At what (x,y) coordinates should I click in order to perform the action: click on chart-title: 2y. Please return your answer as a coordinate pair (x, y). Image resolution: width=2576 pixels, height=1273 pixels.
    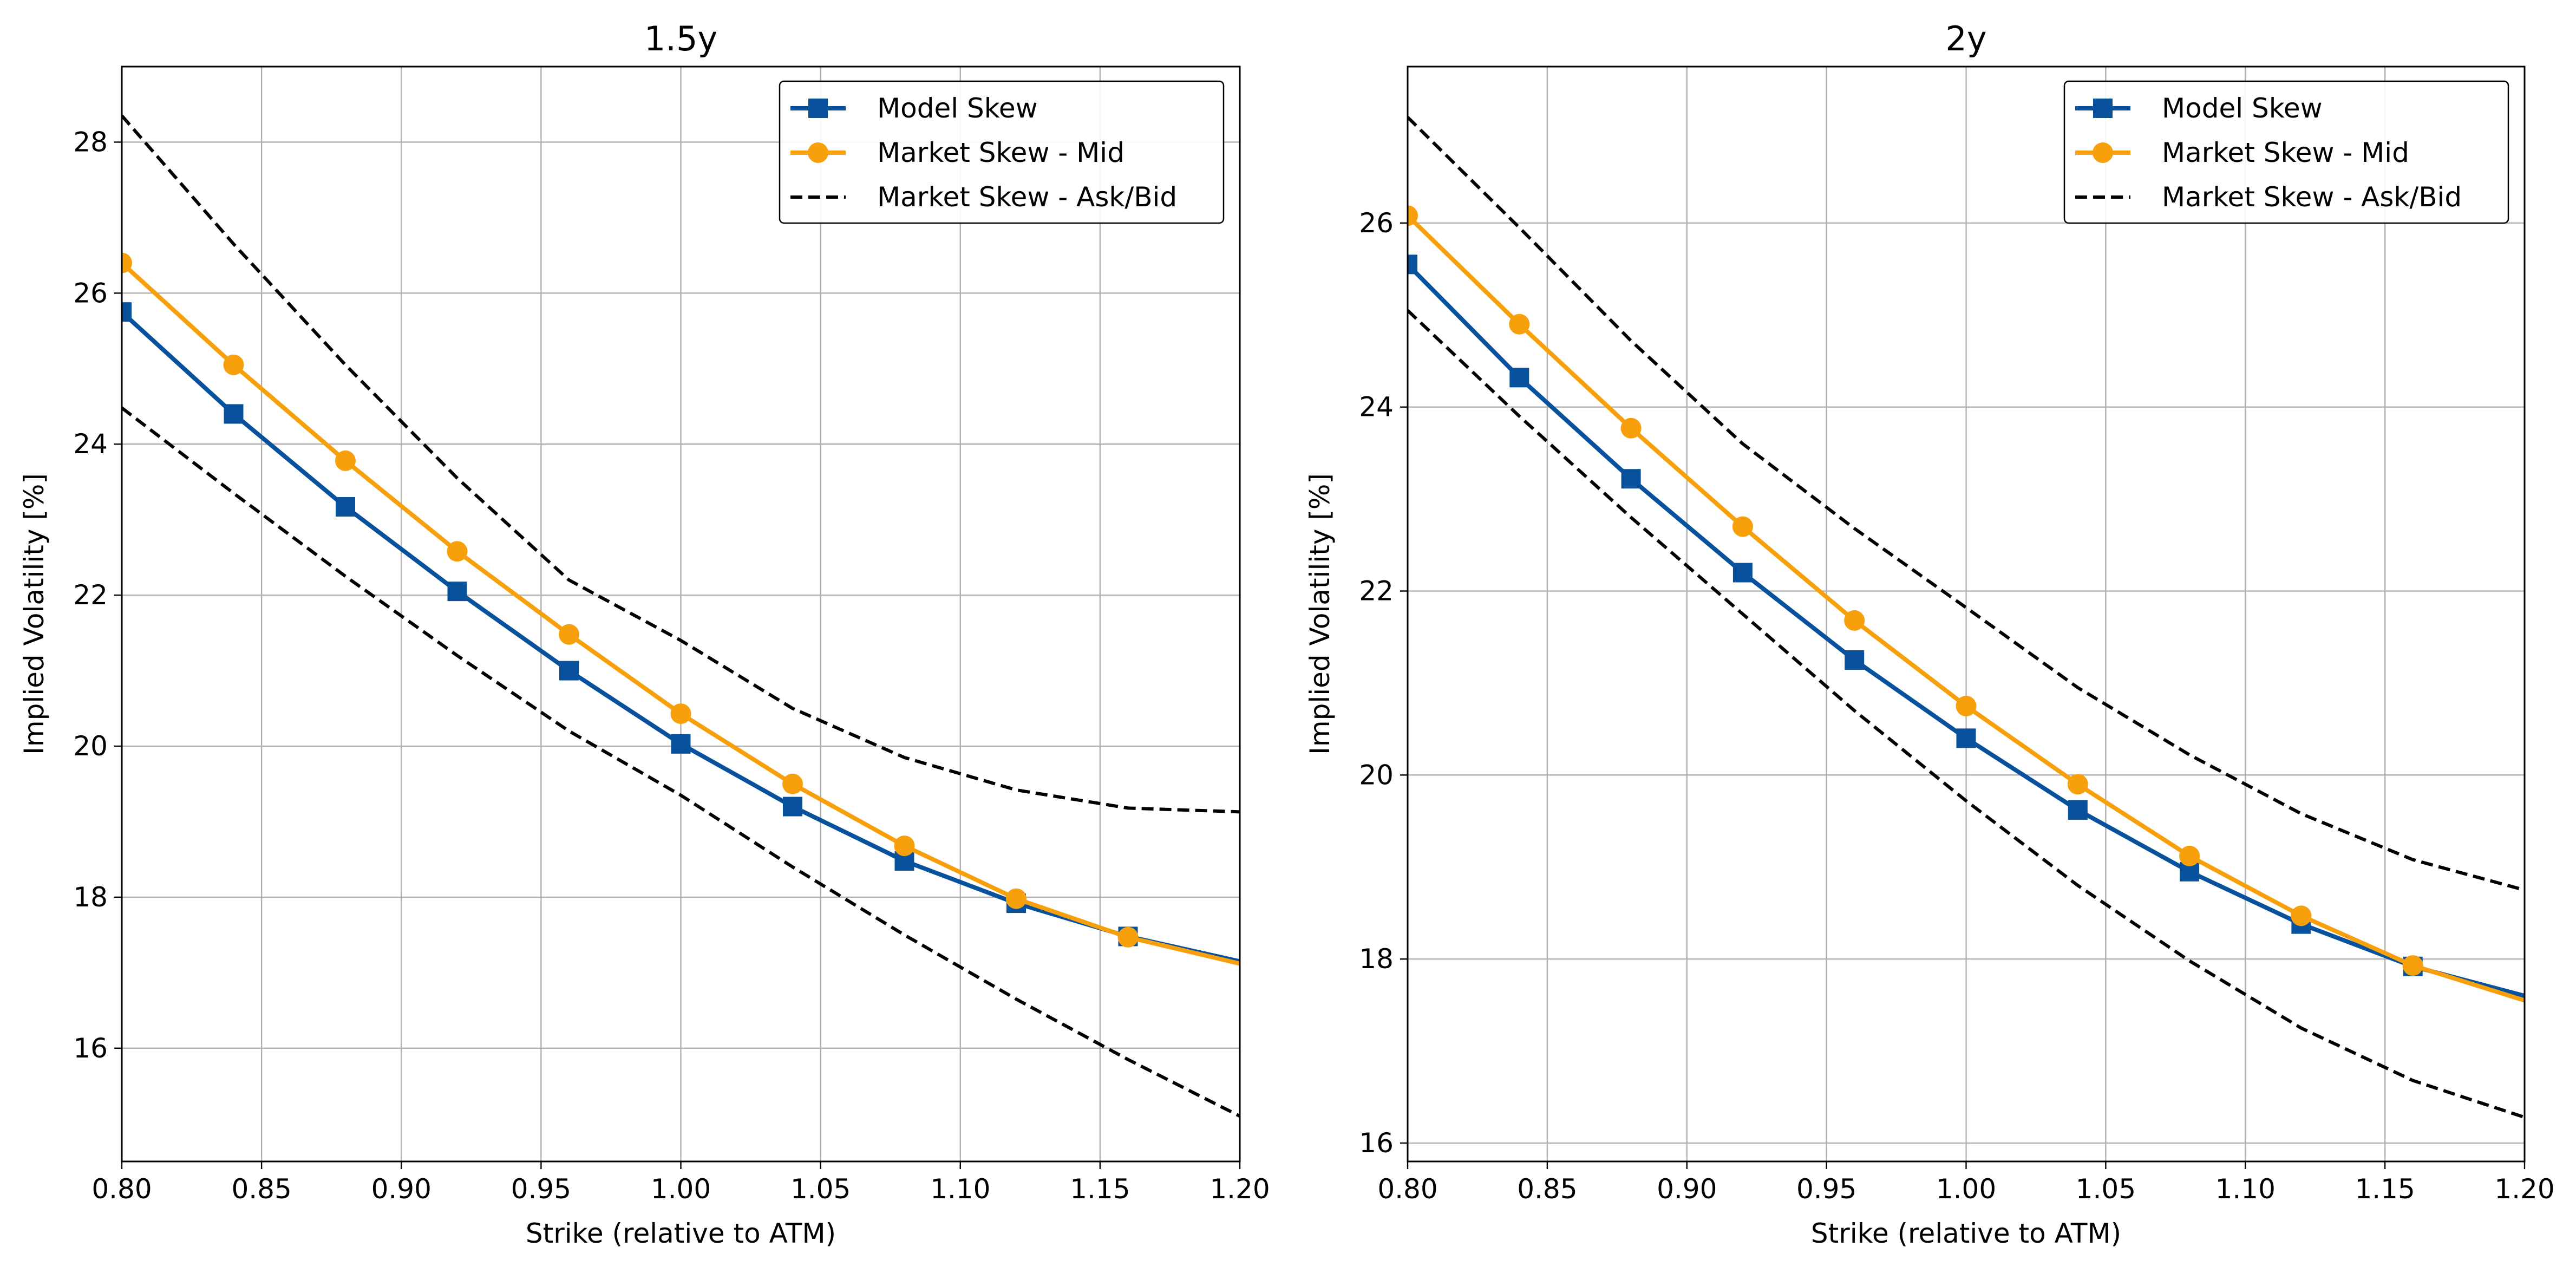
    Looking at the image, I should click on (1965, 38).